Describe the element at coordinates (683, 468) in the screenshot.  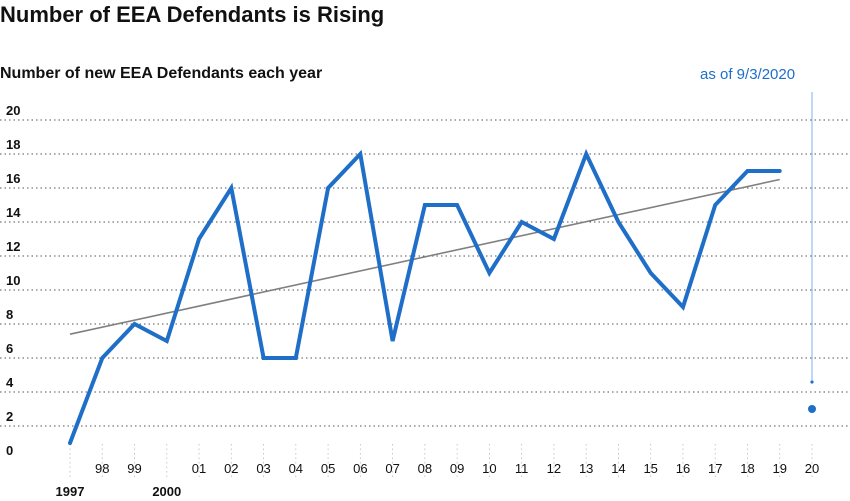
I see `x-tick-label-16: 16` at that location.